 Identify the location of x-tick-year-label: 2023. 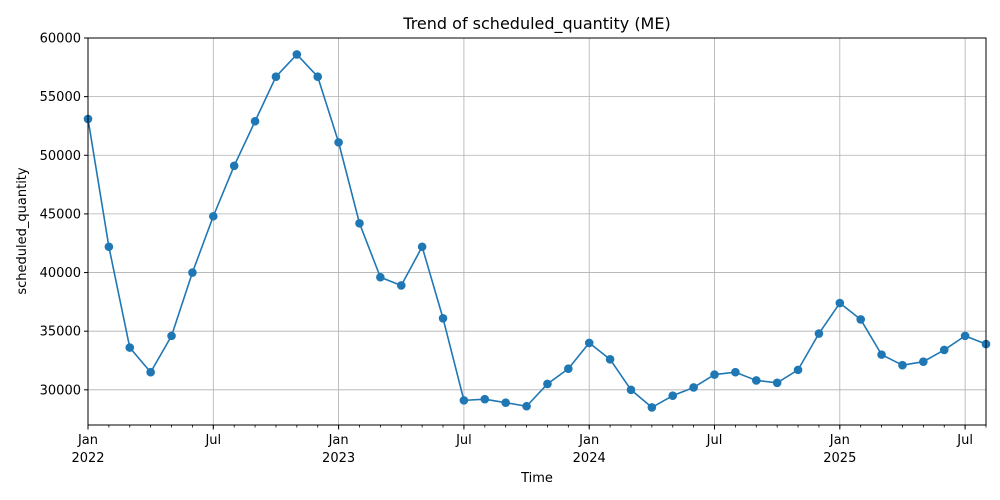
(338, 458).